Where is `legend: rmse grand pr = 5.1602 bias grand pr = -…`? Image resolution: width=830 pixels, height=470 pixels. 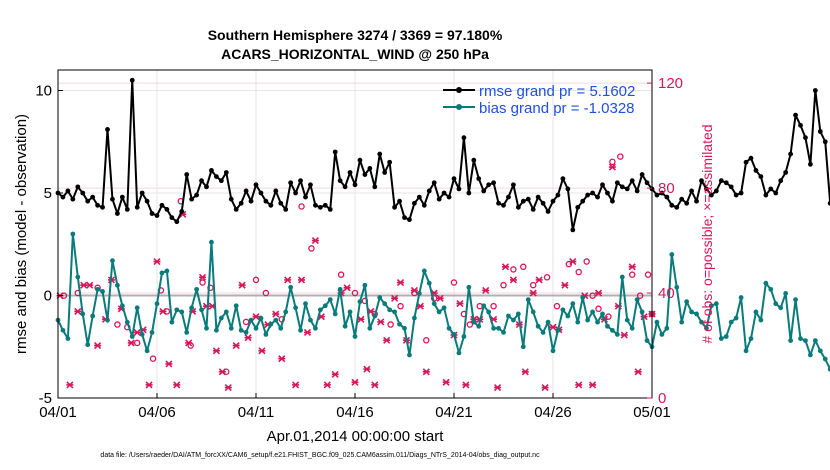 legend: rmse grand pr = 5.1602 bias grand pr = -… is located at coordinates (539, 100).